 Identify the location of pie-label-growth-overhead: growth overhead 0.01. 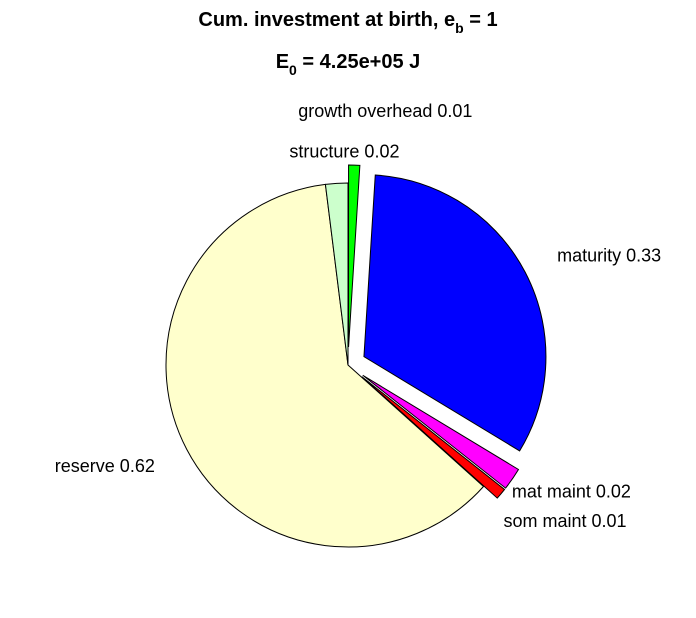
(385, 111).